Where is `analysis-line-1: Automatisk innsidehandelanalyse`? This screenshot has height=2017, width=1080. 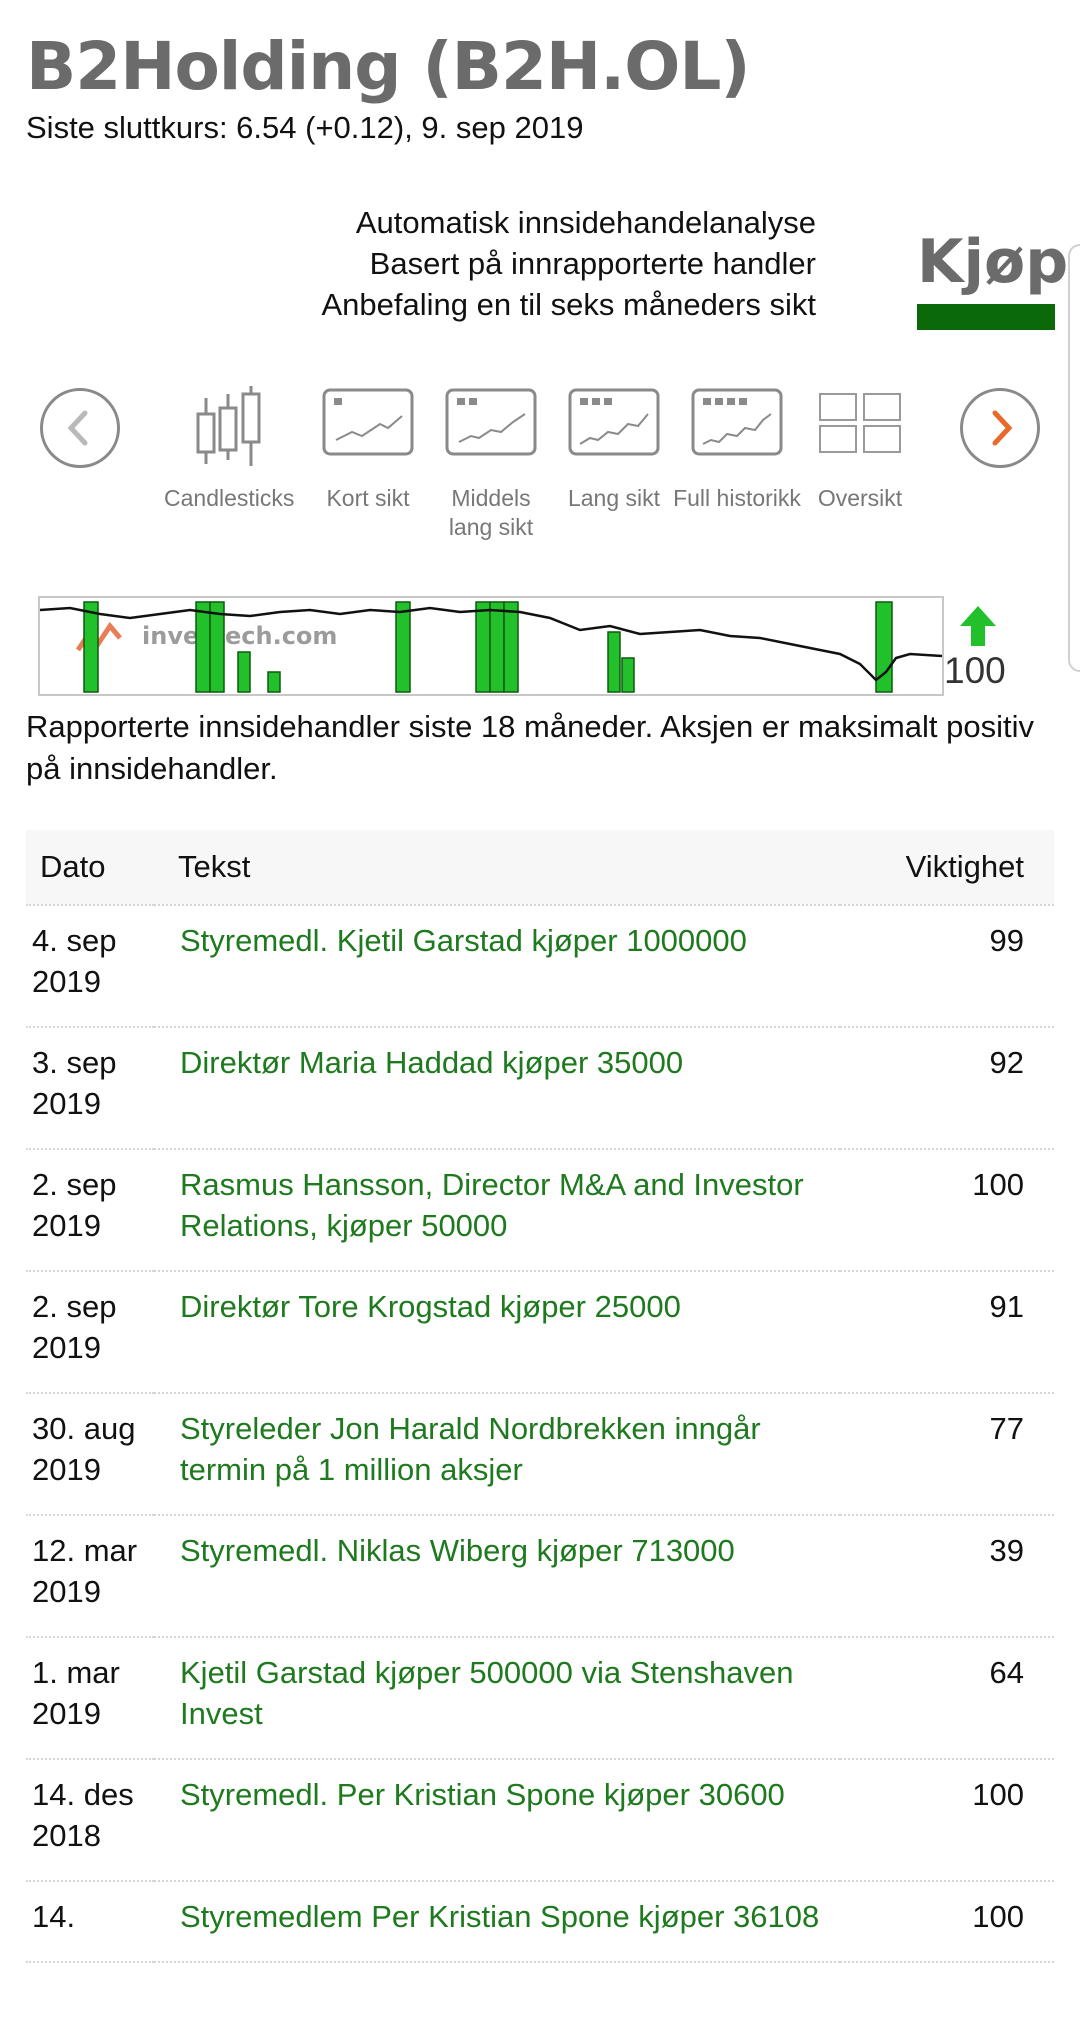
analysis-line-1: Automatisk innsidehandelanalyse is located at coordinates (585, 222).